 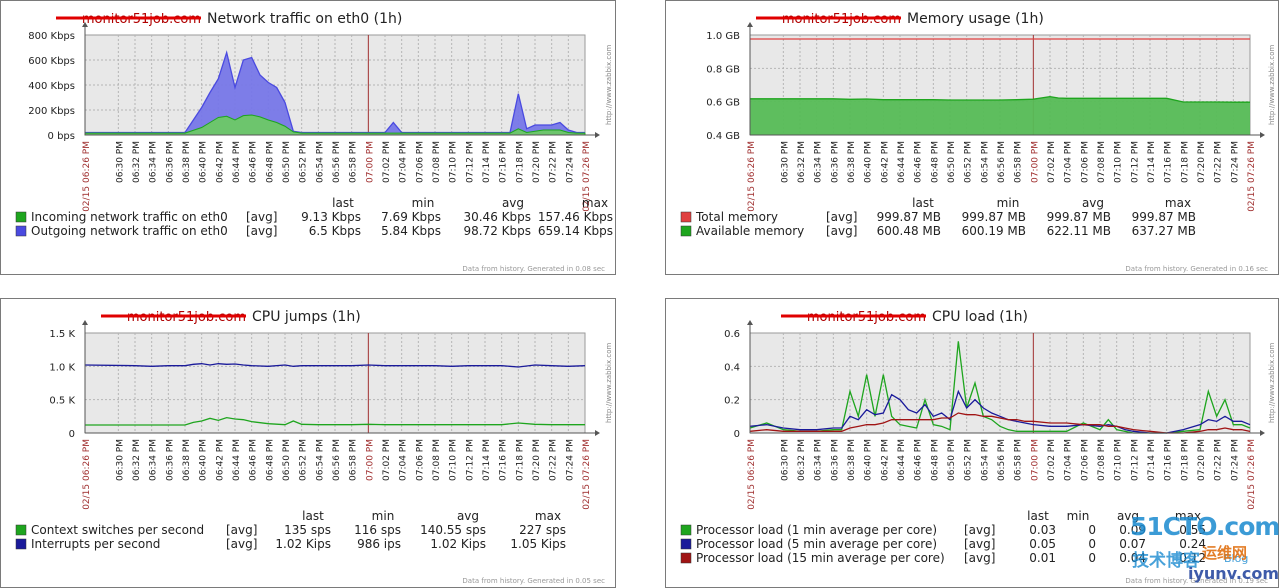 I want to click on legend-avg: 0.04, so click(x=1132, y=558).